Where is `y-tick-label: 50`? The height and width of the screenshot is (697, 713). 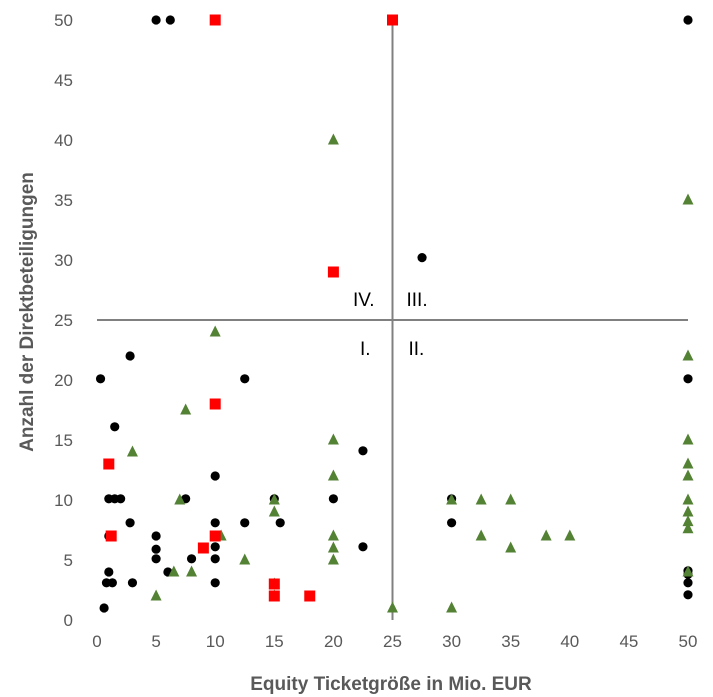
y-tick-label: 50 is located at coordinates (63, 20).